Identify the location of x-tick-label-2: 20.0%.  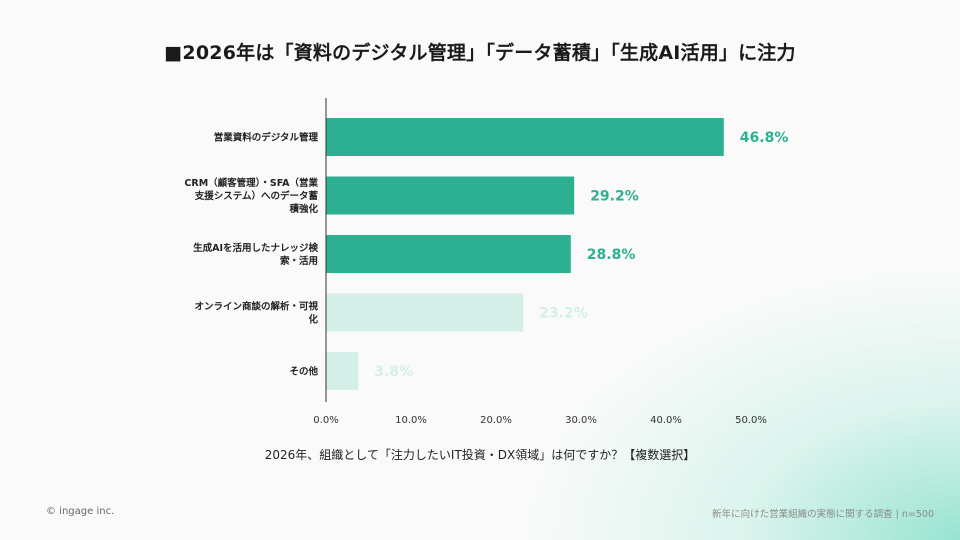
(496, 420).